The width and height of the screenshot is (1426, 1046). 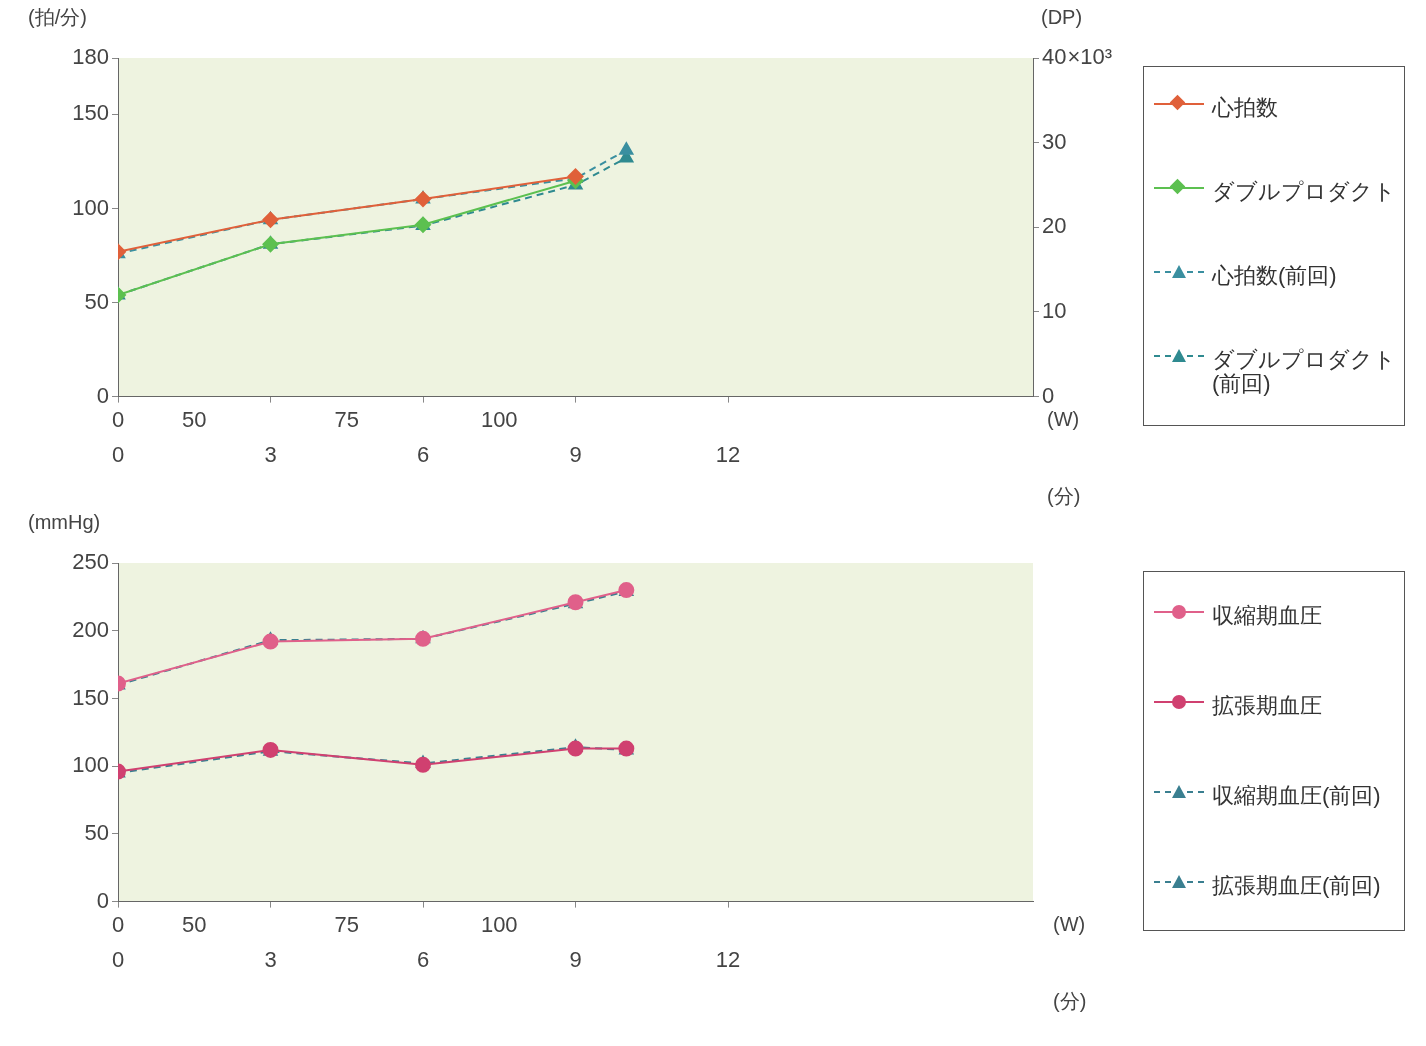 What do you see at coordinates (1297, 885) in the screenshot?
I see `legend-label: 拡張期血圧(前回)` at bounding box center [1297, 885].